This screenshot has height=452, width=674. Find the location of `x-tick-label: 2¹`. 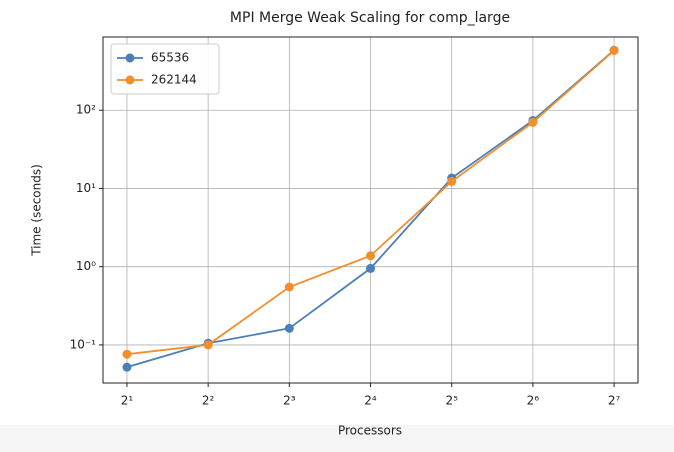

x-tick-label: 2¹ is located at coordinates (127, 401).